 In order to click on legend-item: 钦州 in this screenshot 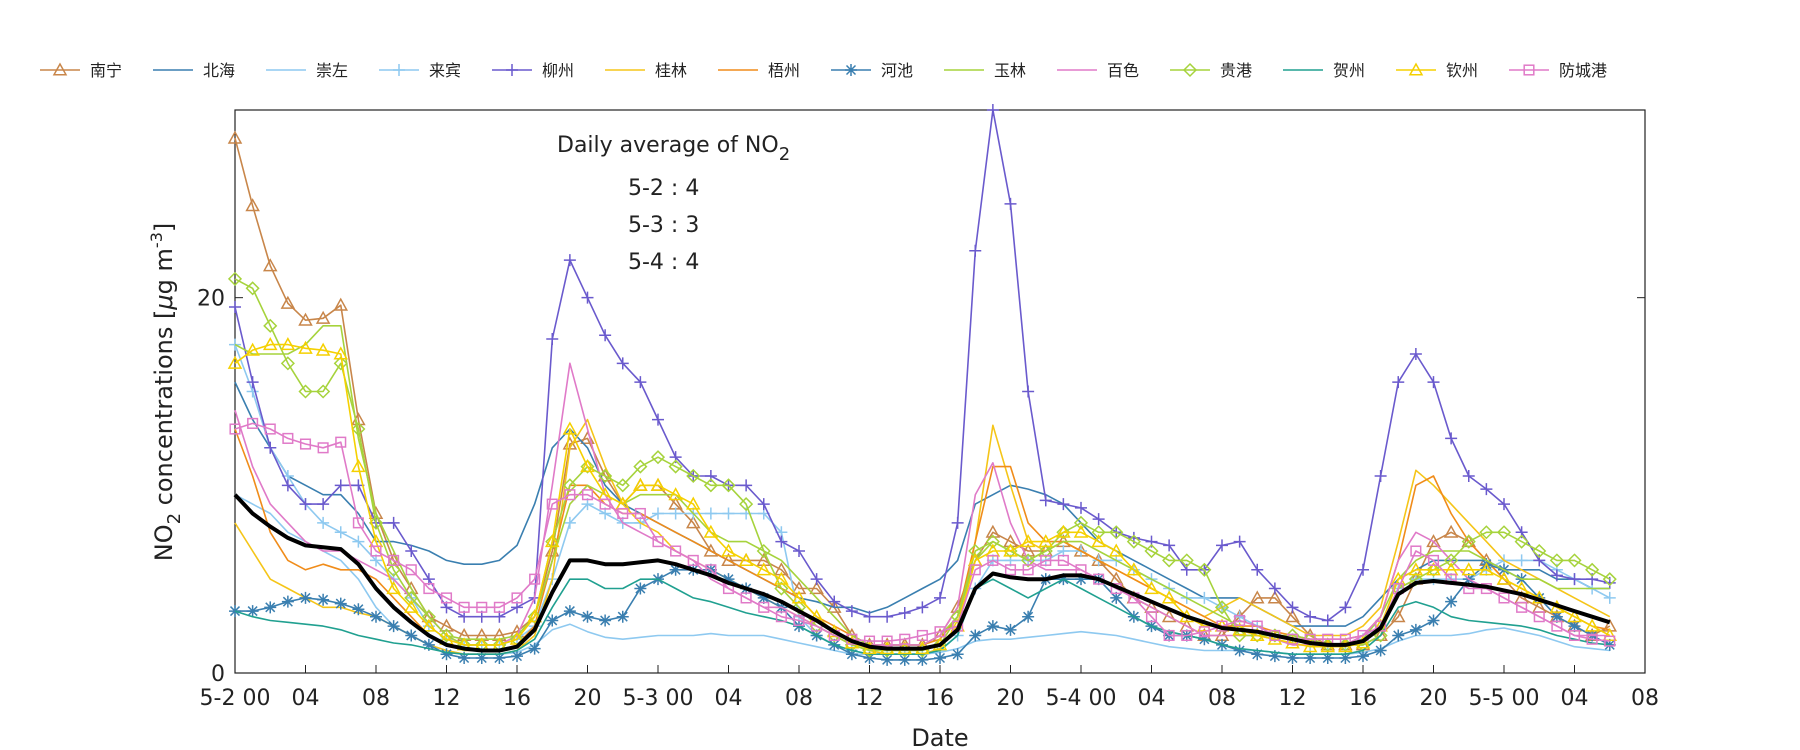, I will do `click(1437, 70)`.